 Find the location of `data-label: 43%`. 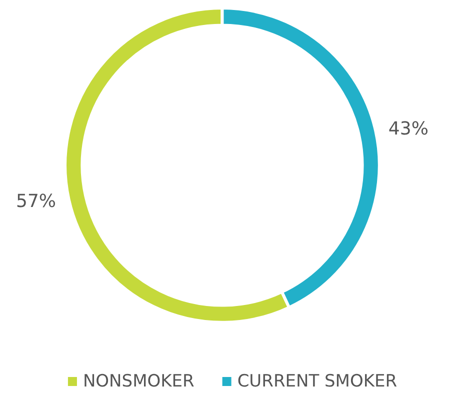

data-label: 43% is located at coordinates (408, 129).